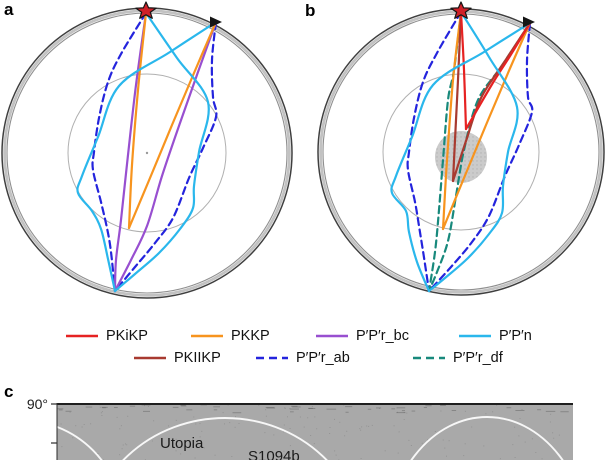  I want to click on map-label-S1094b: S1094b, so click(274, 454).